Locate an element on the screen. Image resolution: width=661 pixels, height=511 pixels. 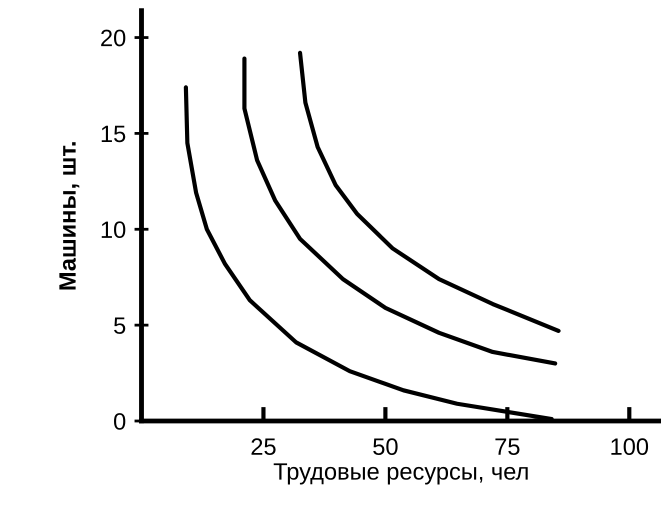
x-tick-label: 100 is located at coordinates (629, 447).